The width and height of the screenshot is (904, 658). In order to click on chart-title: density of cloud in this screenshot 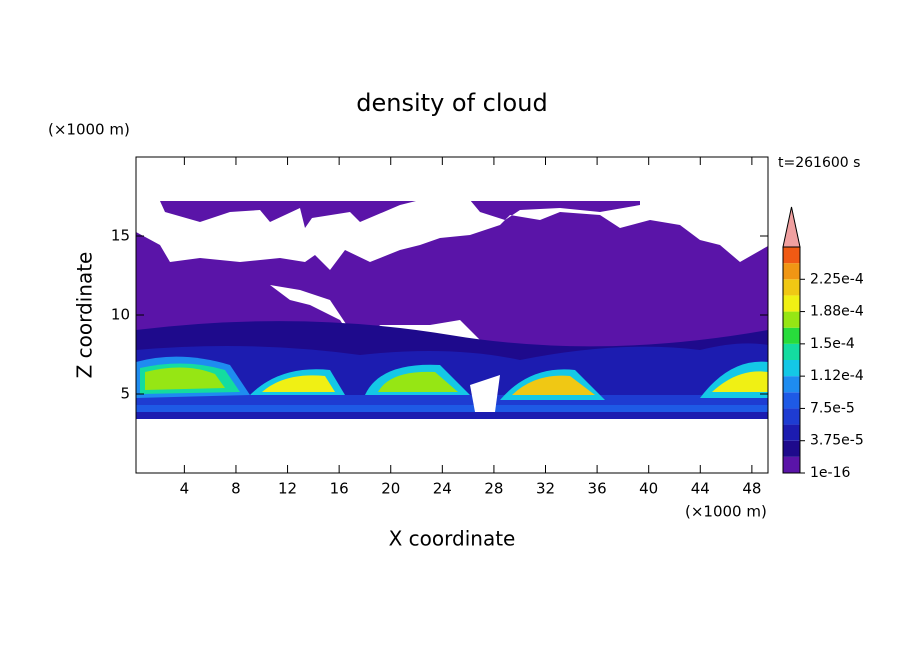, I will do `click(451, 103)`.